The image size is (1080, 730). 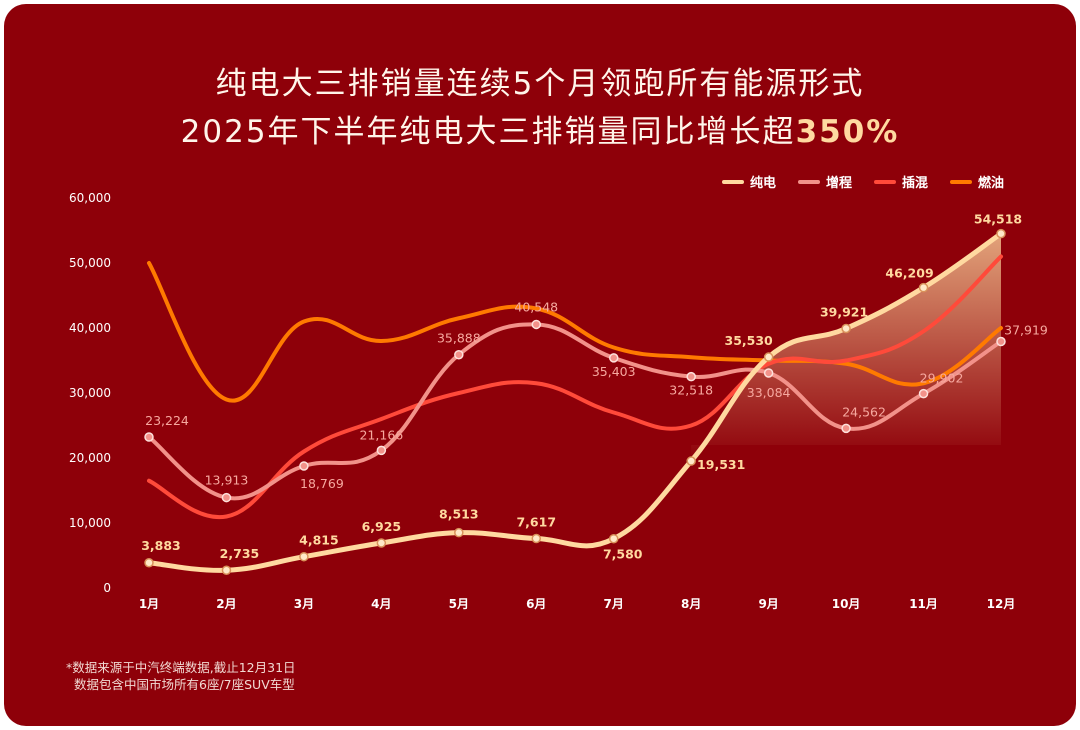 What do you see at coordinates (1026, 330) in the screenshot?
I see `data-label-erev: 37,919` at bounding box center [1026, 330].